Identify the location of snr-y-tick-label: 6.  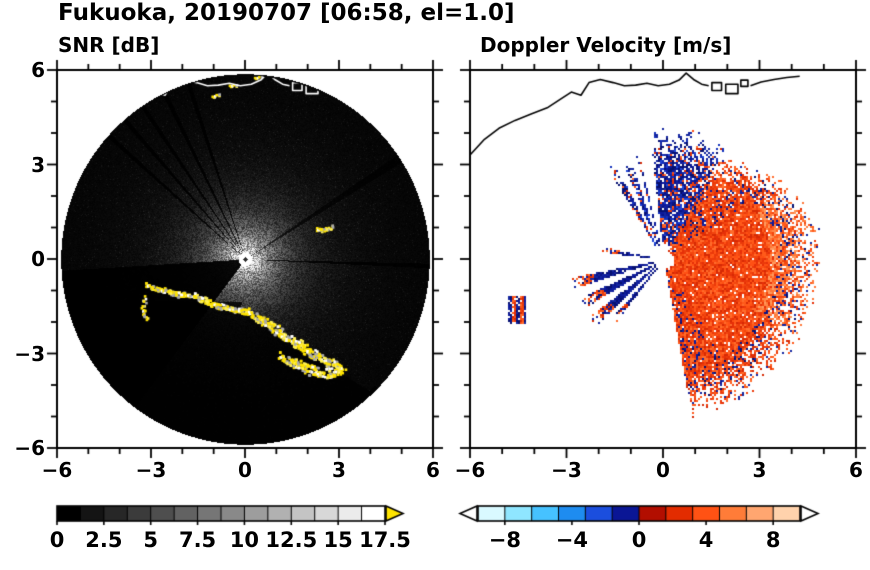
(38, 70).